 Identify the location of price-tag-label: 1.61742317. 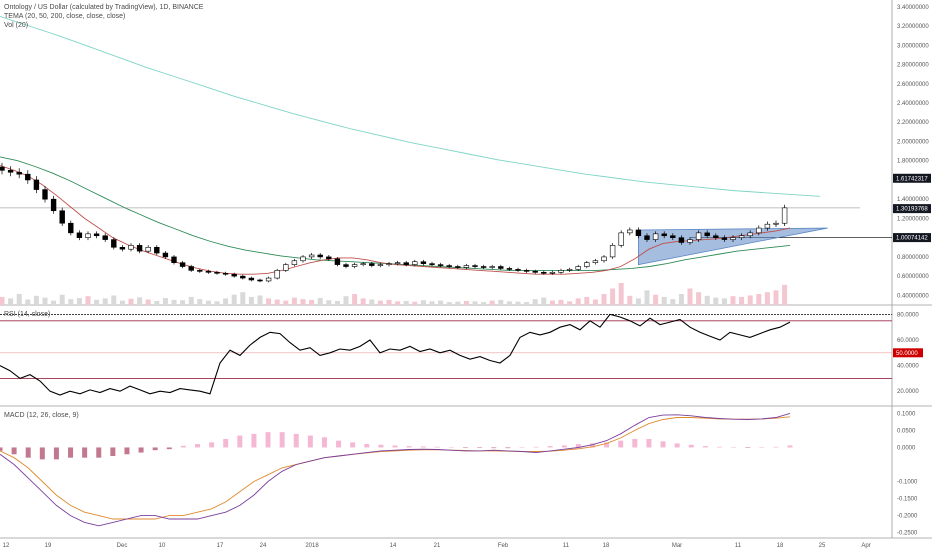
(912, 179).